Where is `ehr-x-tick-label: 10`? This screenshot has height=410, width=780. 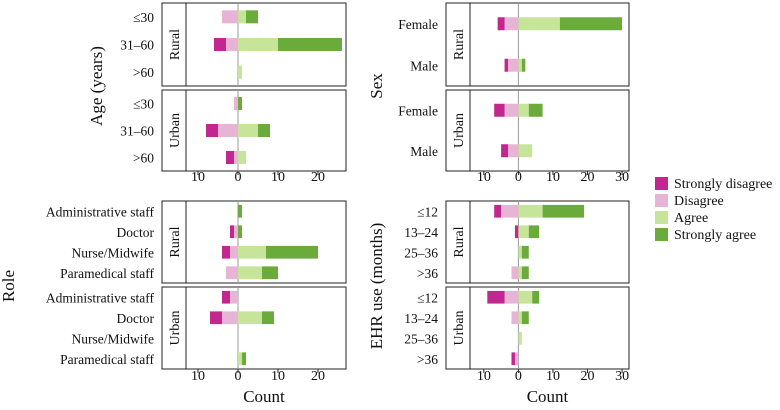 ehr-x-tick-label: 10 is located at coordinates (553, 376).